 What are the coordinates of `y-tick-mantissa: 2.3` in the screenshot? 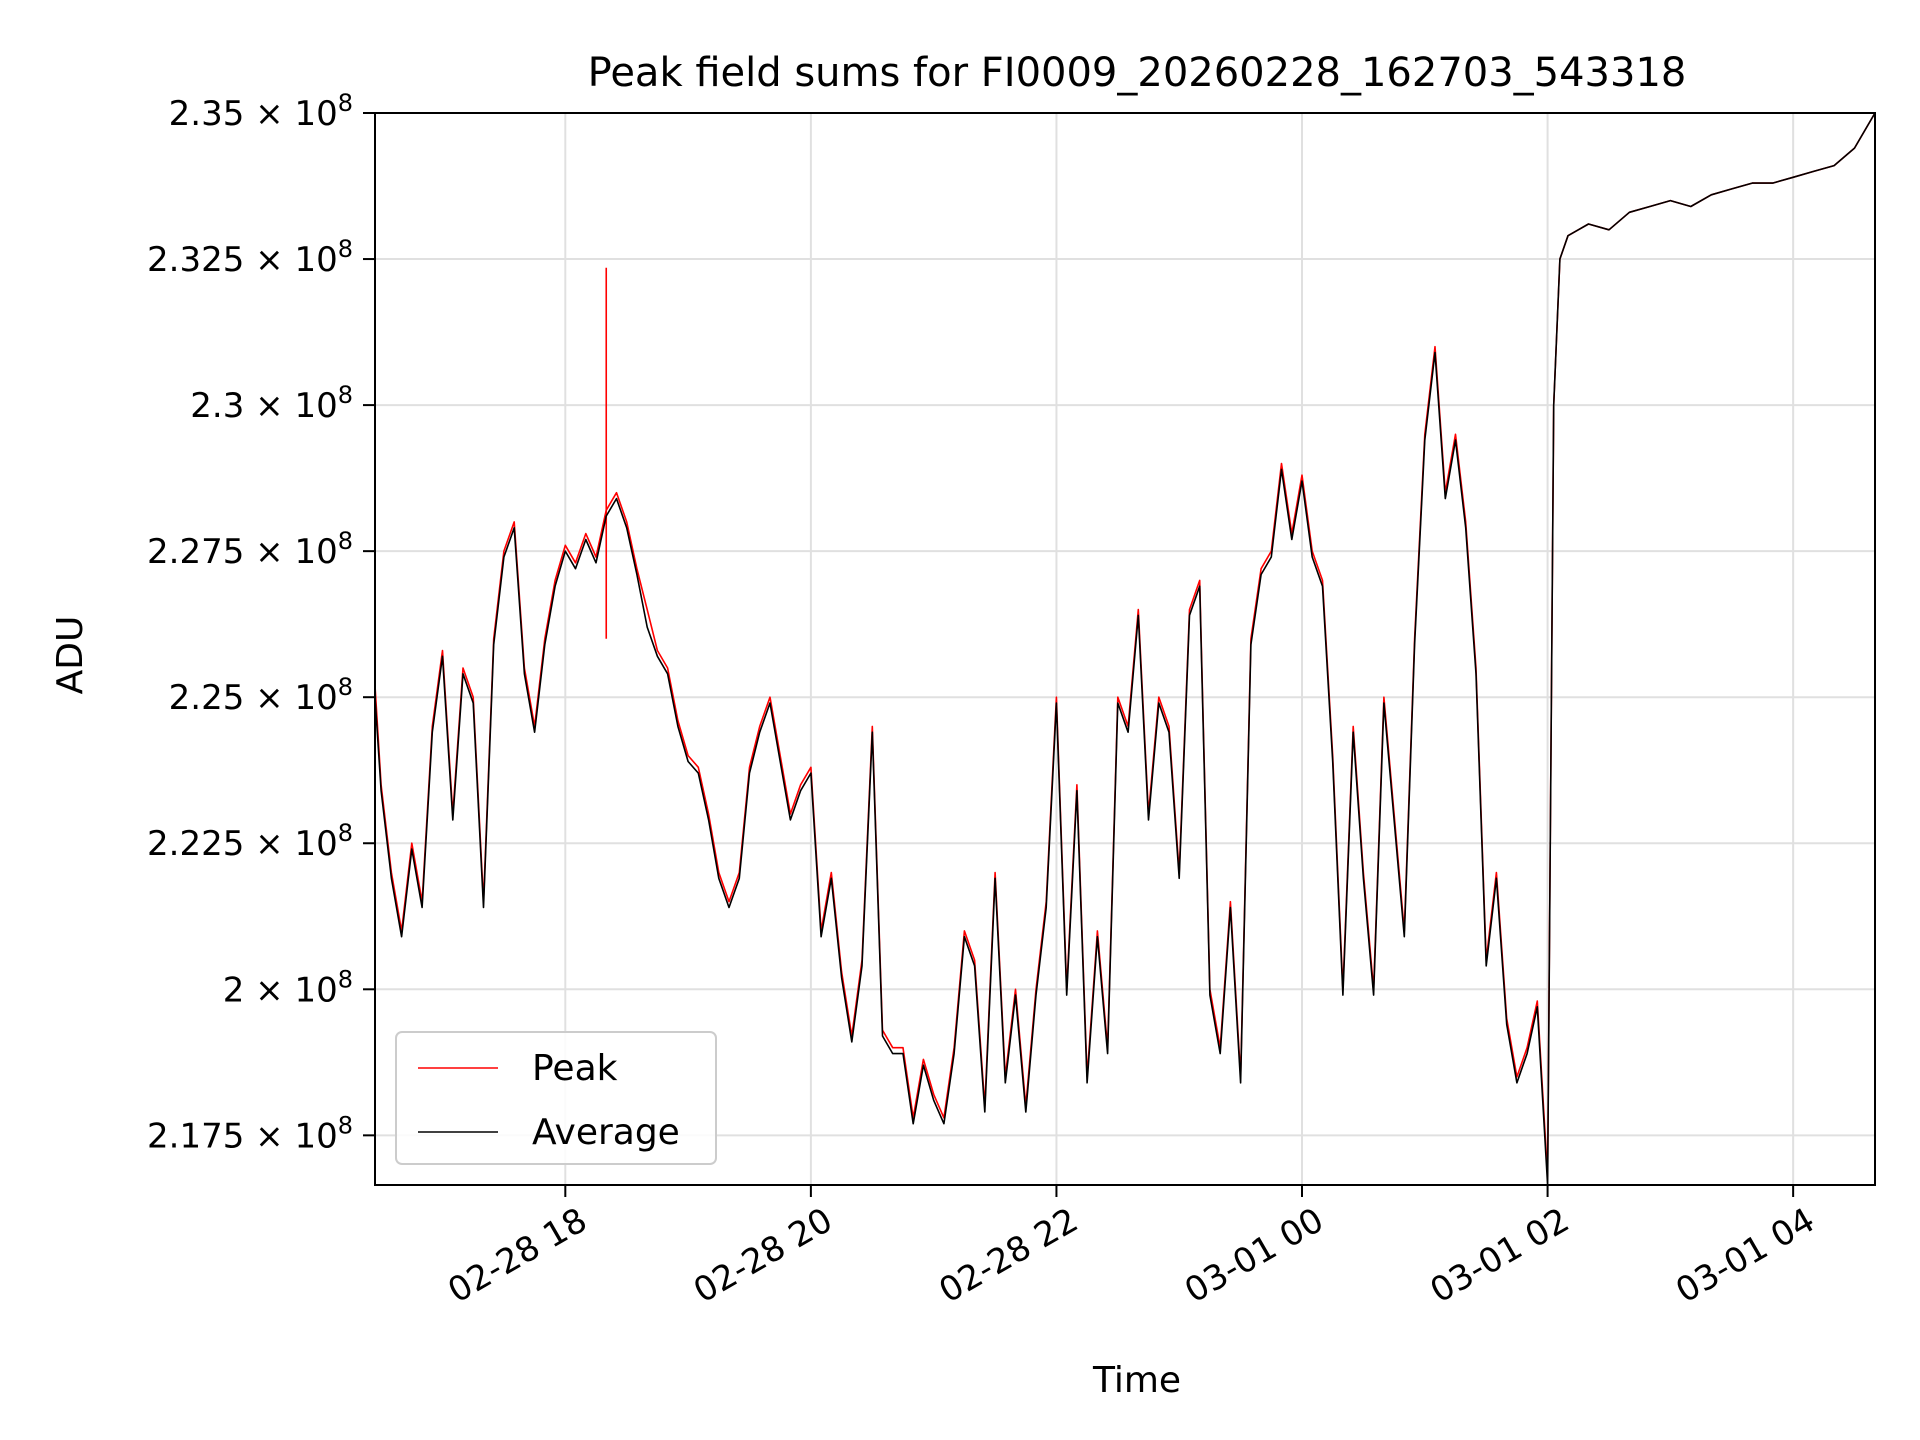 It's located at (217, 406).